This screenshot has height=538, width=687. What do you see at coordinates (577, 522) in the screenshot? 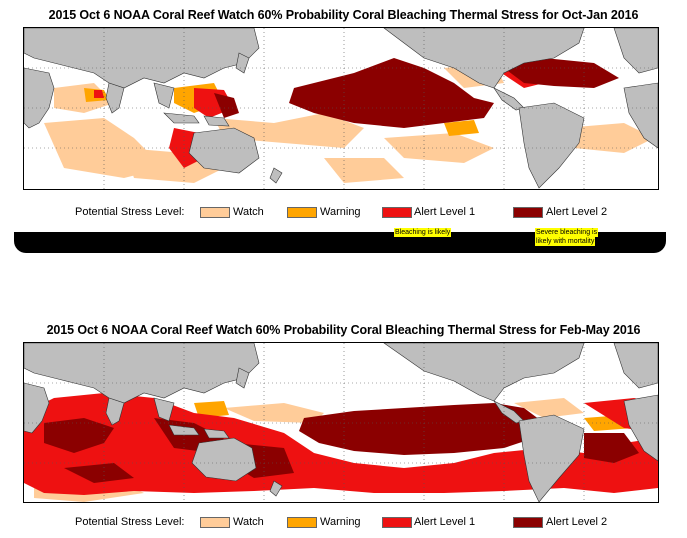
I see `legend-alert2-2: Alert Level 2` at bounding box center [577, 522].